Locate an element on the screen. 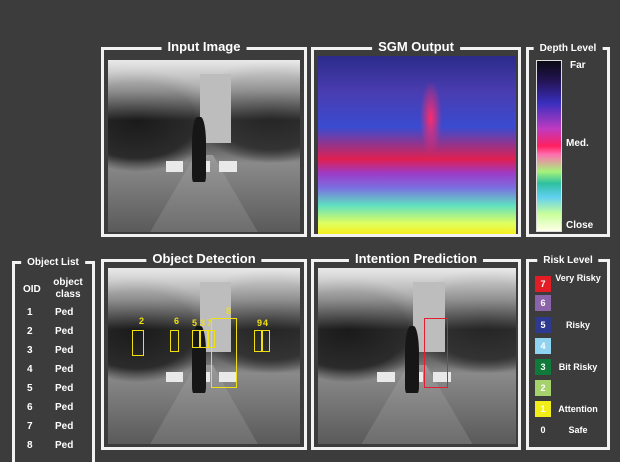 The image size is (620, 462). object-list-title: Object List is located at coordinates (53, 263).